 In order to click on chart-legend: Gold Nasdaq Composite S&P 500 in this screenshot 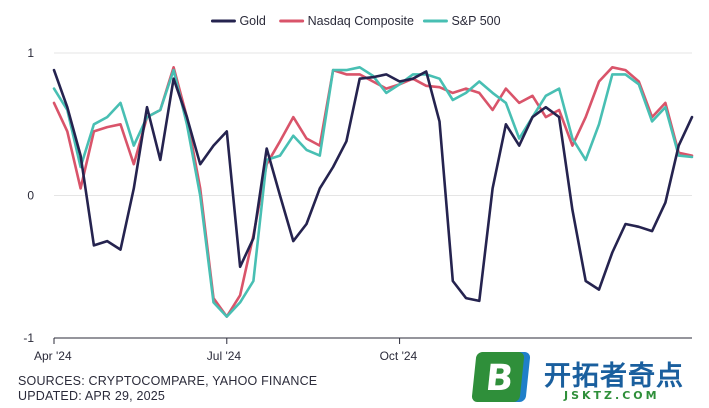, I will do `click(355, 21)`.